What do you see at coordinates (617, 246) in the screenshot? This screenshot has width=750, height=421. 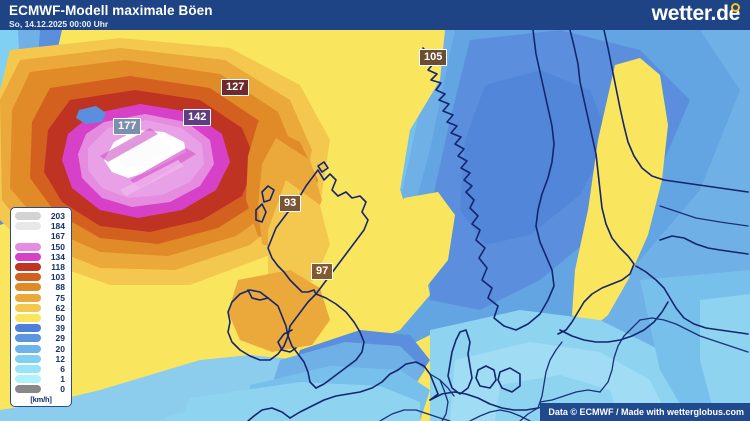 I see `contour-band-50-gotland` at bounding box center [617, 246].